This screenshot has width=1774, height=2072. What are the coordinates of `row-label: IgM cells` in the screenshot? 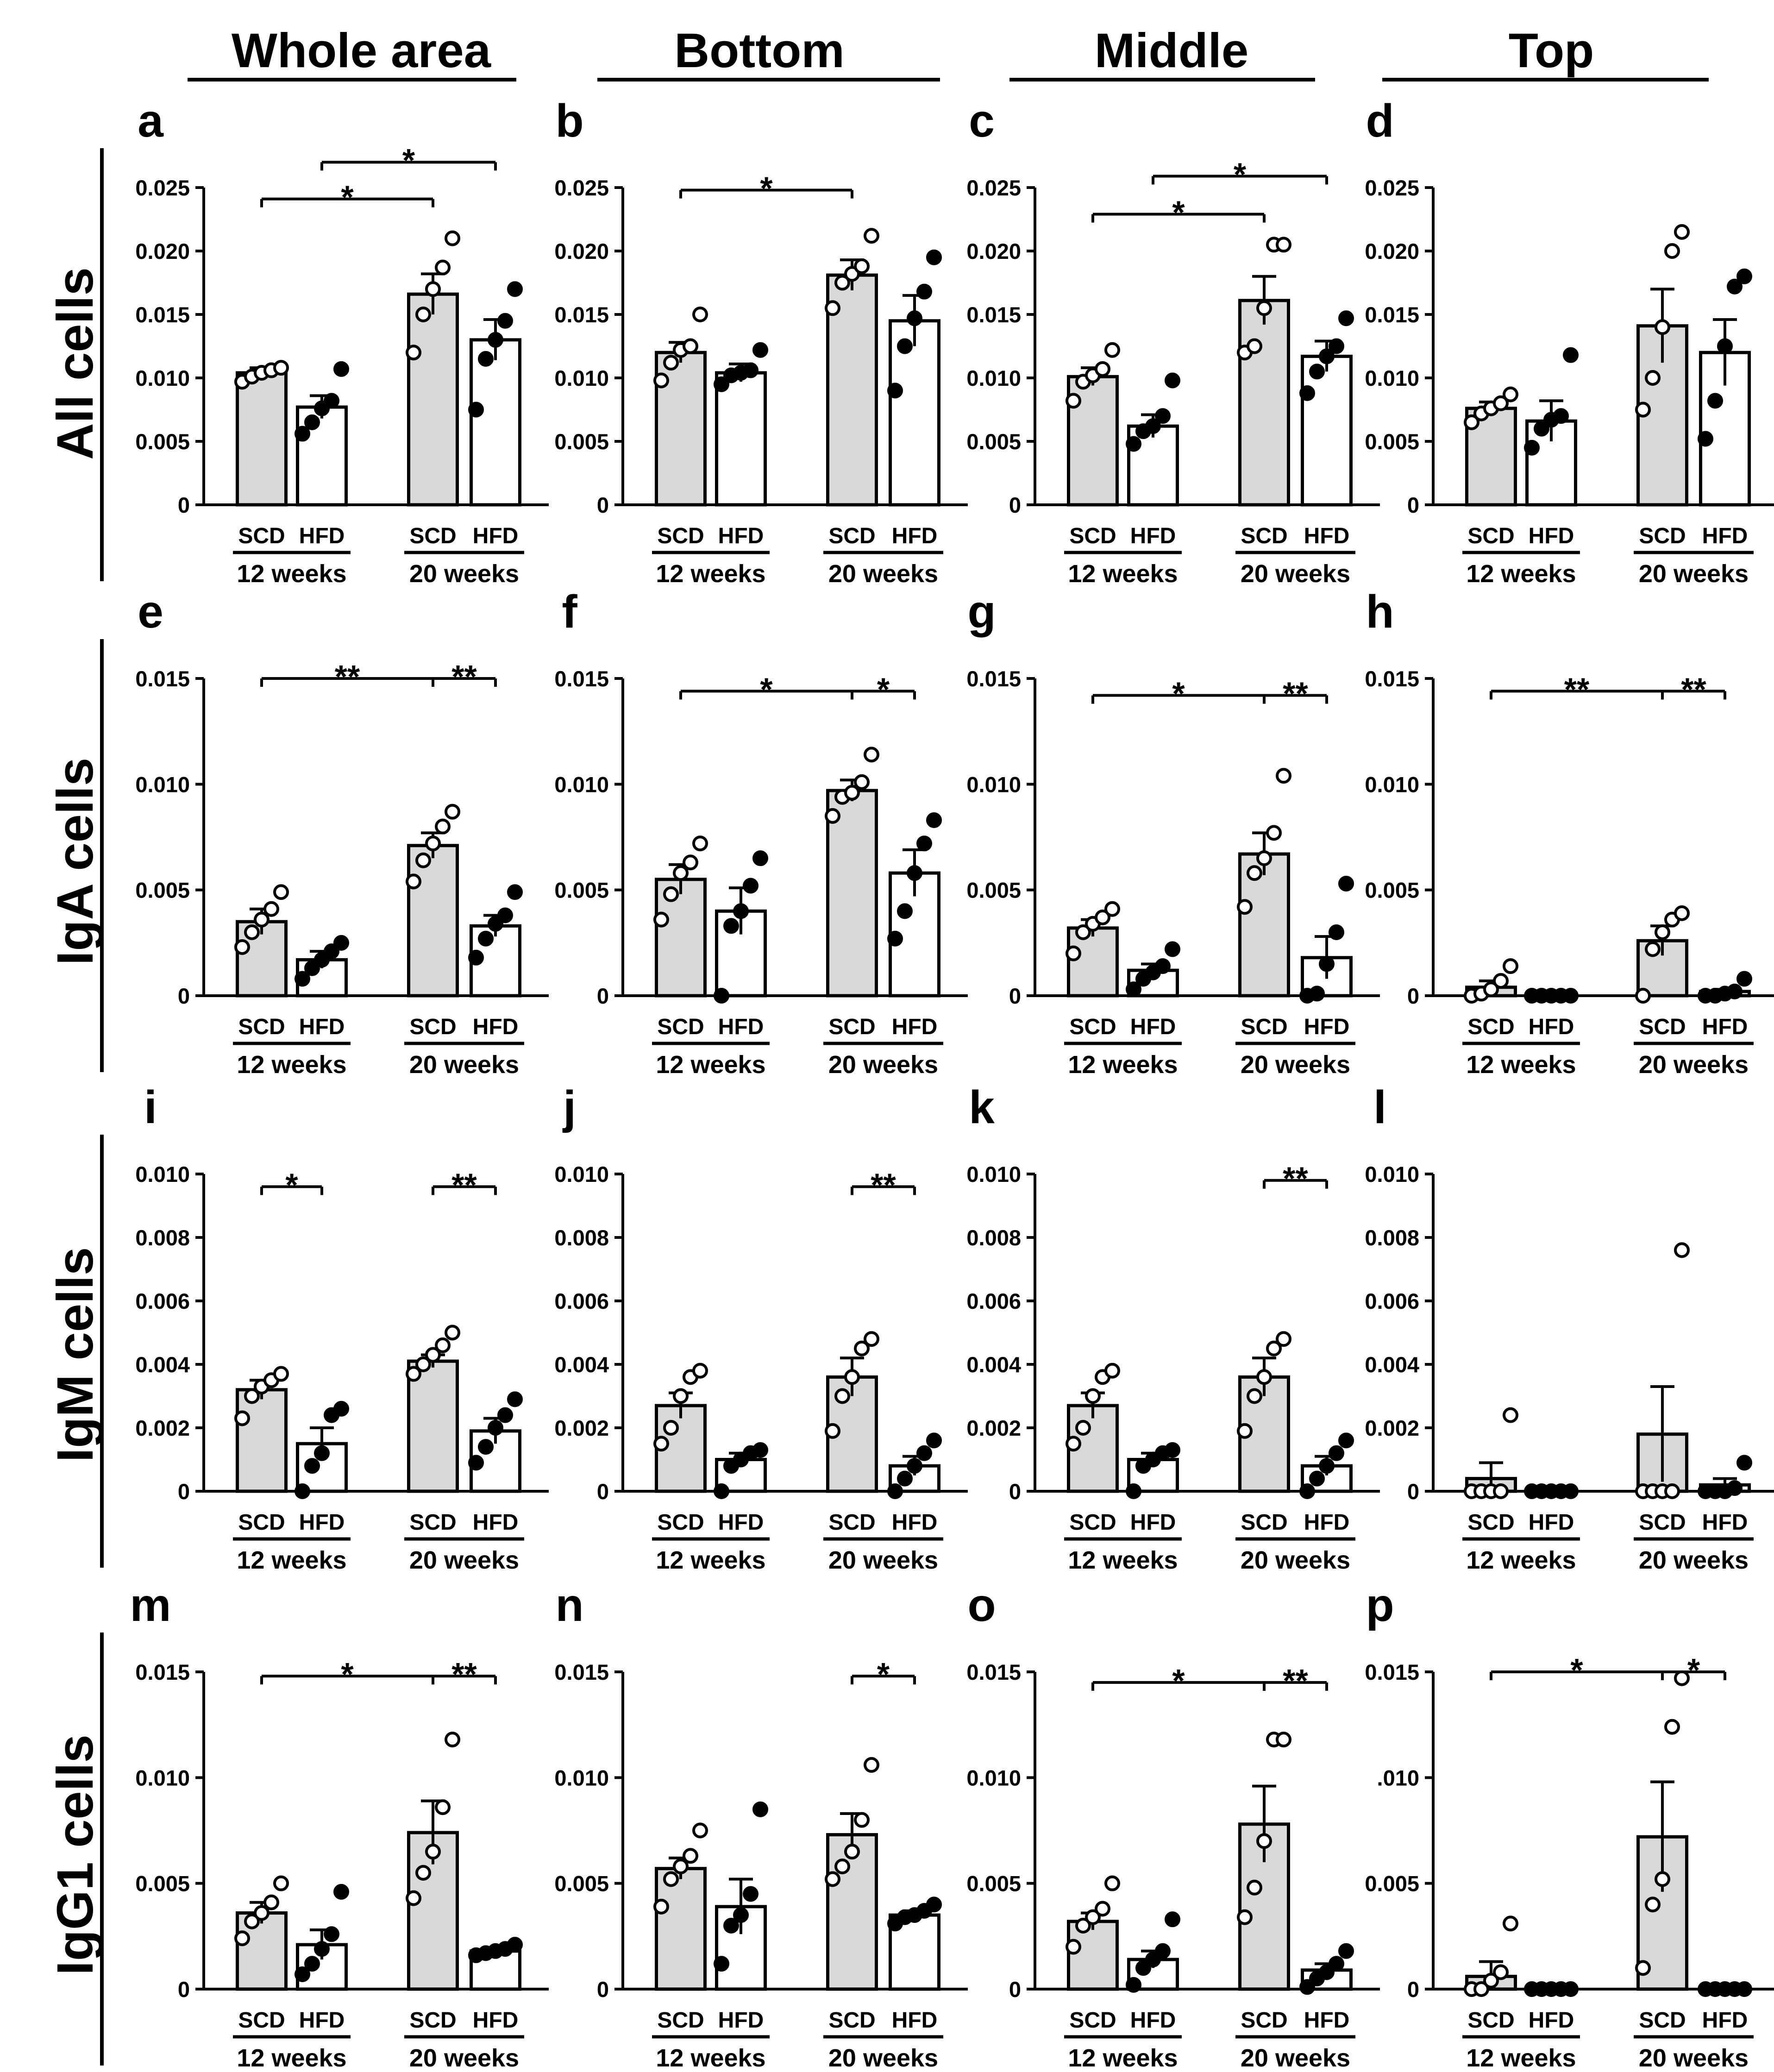 It's located at (76, 1355).